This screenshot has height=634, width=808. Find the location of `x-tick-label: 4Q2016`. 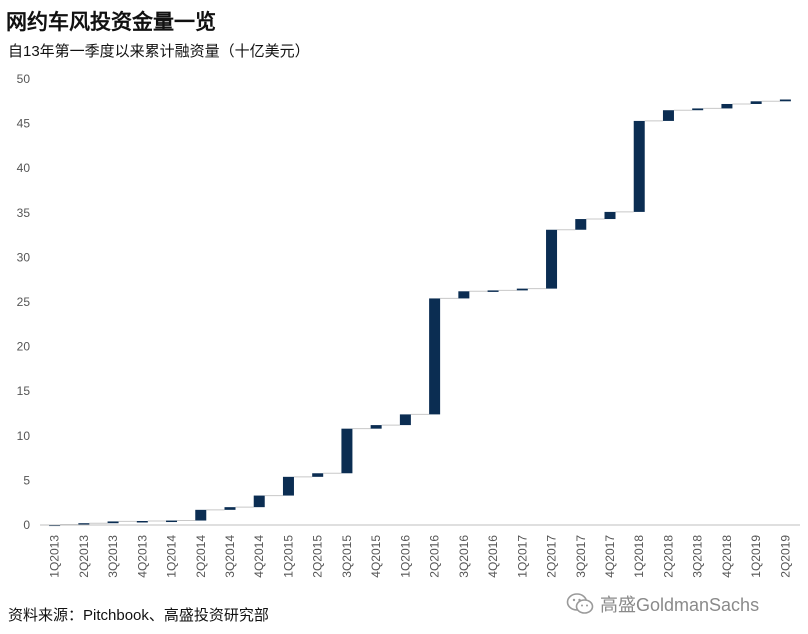

x-tick-label: 4Q2016 is located at coordinates (493, 556).